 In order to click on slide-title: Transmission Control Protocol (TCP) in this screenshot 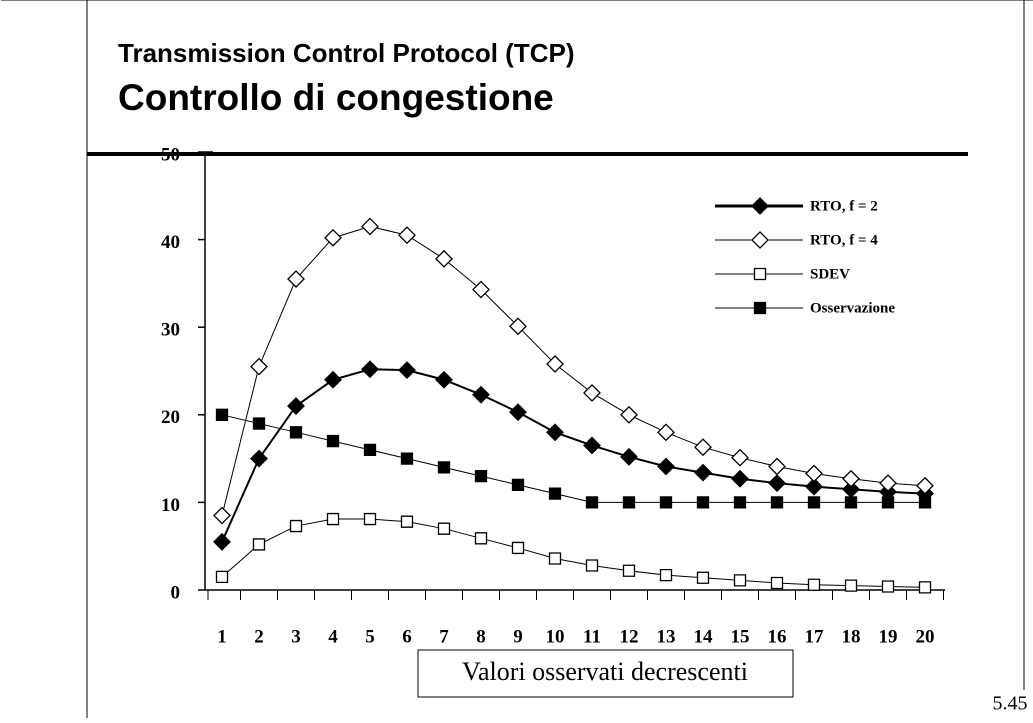, I will do `click(346, 53)`.